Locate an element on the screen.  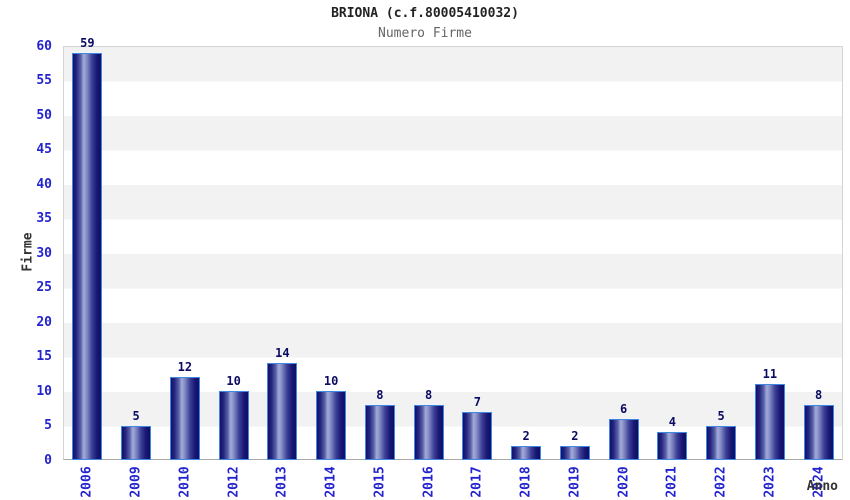
chart-title: BRIONA (c.f.80005410032) is located at coordinates (425, 13).